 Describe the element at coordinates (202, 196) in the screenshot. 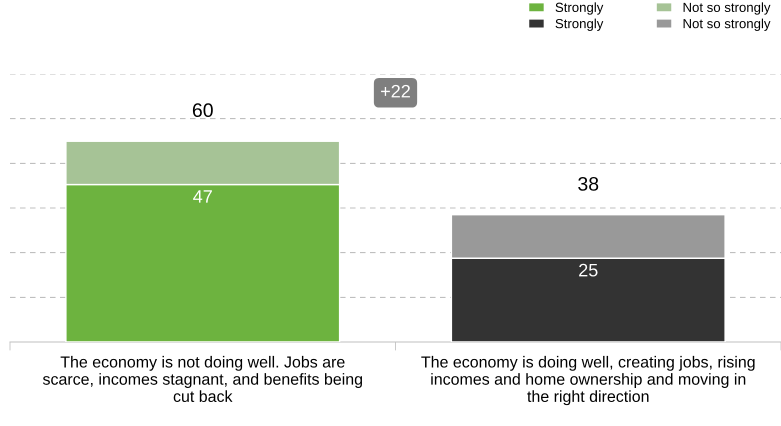

I see `data-label: 47` at that location.